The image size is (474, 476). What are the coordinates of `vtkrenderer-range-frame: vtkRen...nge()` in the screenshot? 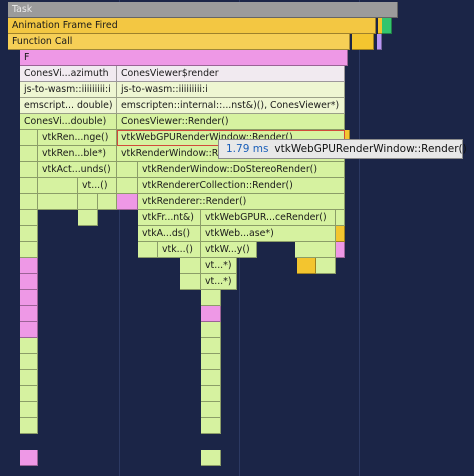 It's located at (77, 138).